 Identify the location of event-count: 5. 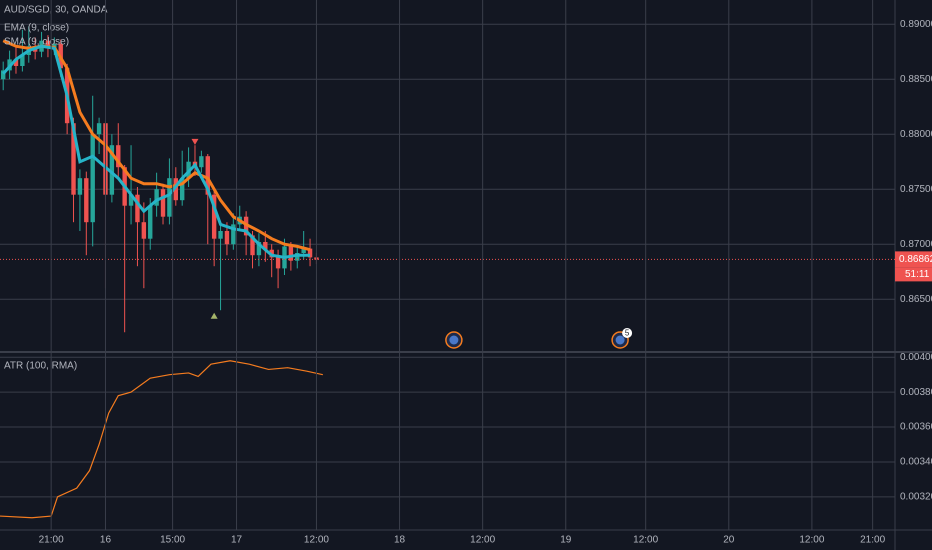
(627, 333).